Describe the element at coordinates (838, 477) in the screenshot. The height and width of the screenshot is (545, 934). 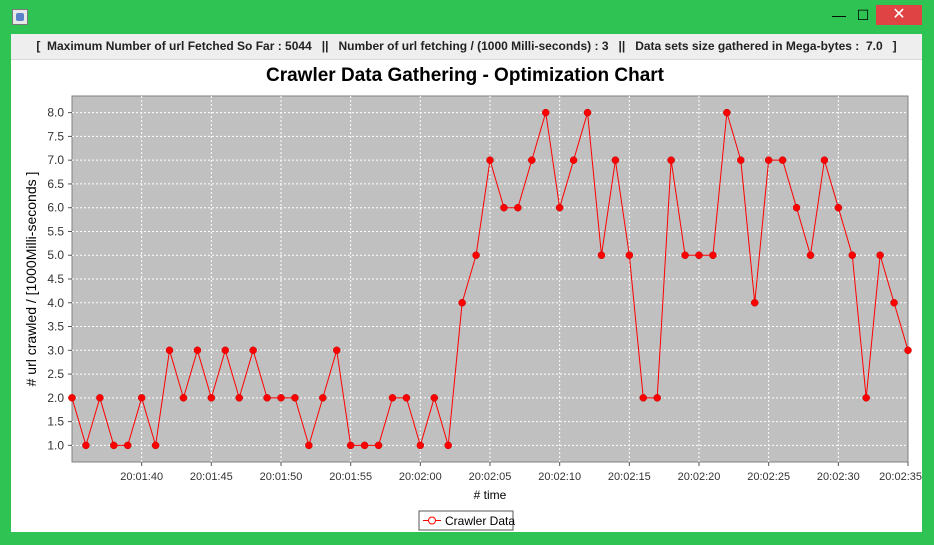
I see `x-tick-label: 20:02:30` at that location.